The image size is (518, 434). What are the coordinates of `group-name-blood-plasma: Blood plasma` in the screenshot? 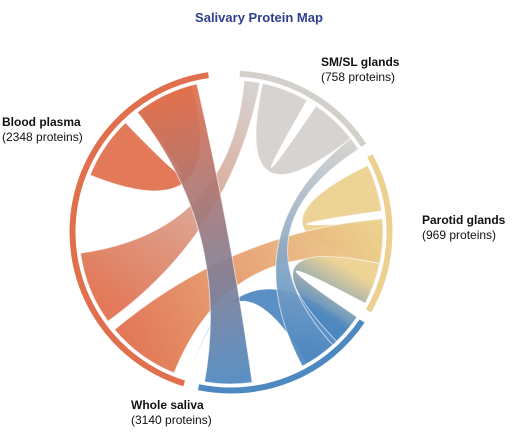 It's located at (41, 122).